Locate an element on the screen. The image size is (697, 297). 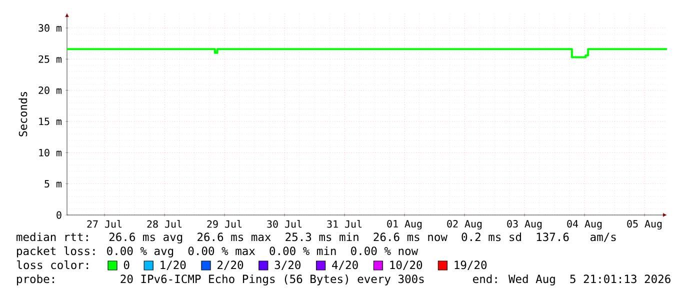
x-tick-label: 03 Aug is located at coordinates (524, 225).